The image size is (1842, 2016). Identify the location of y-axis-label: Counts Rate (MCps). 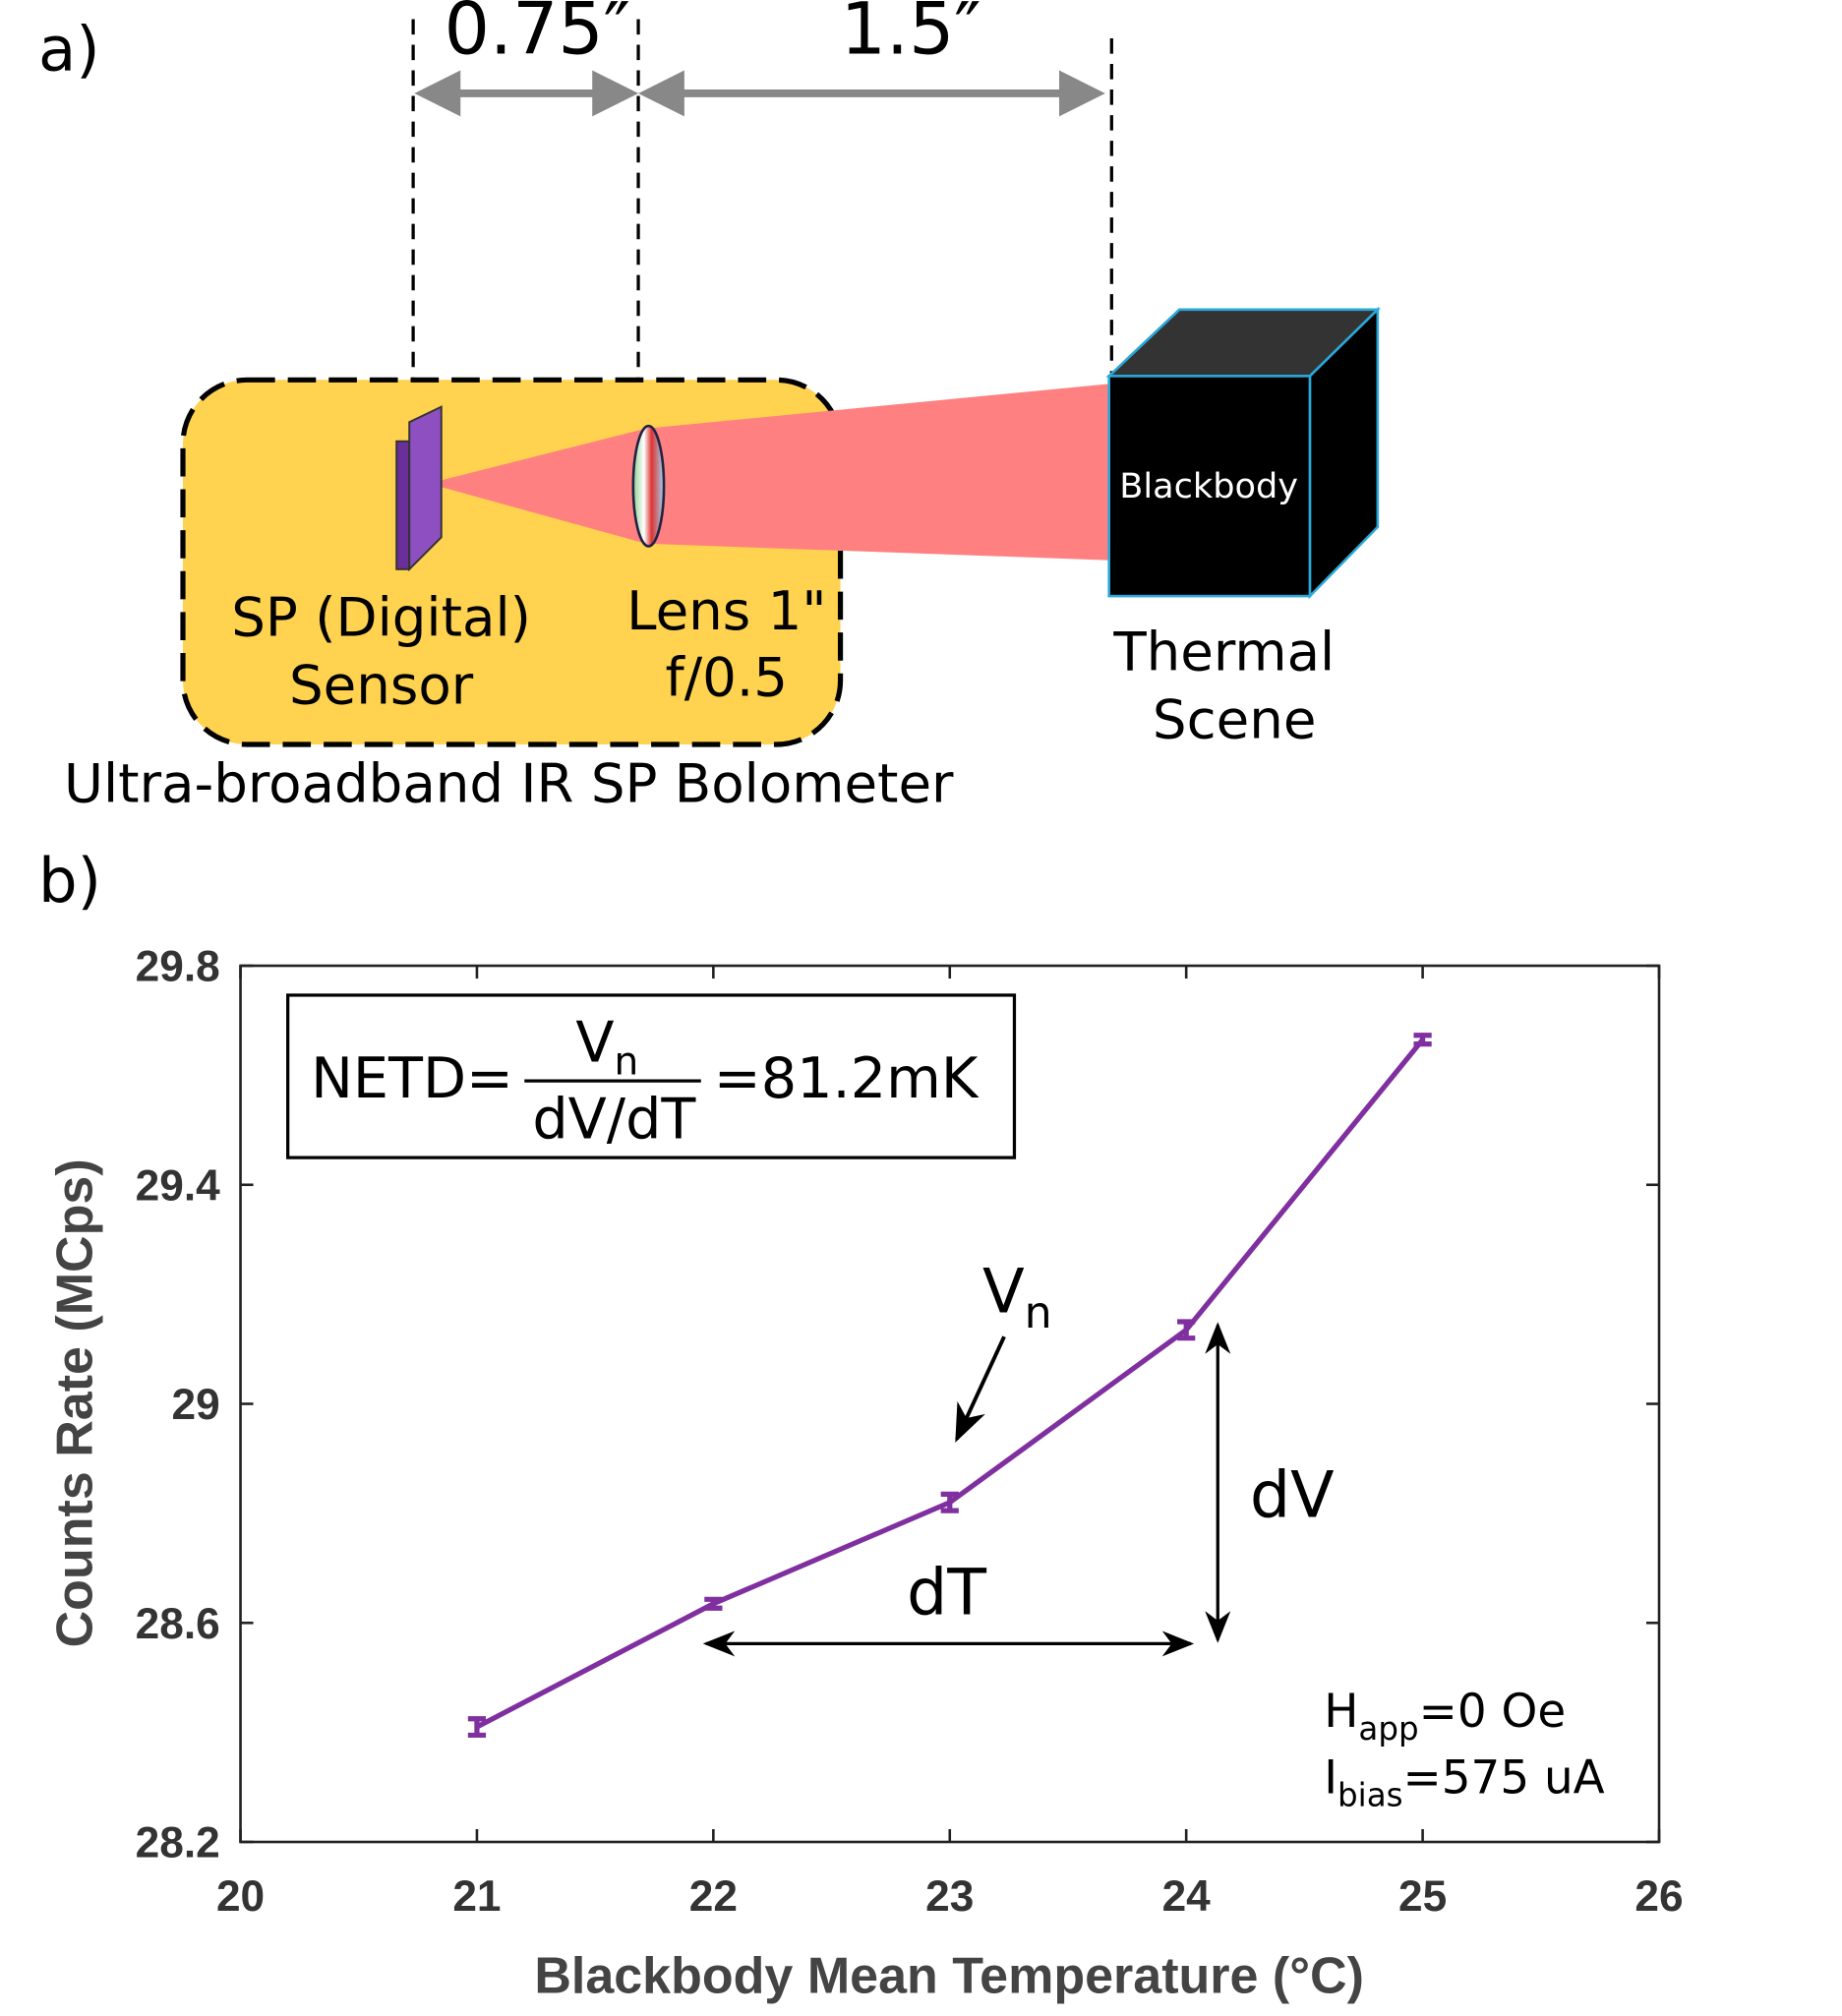
(75, 1402).